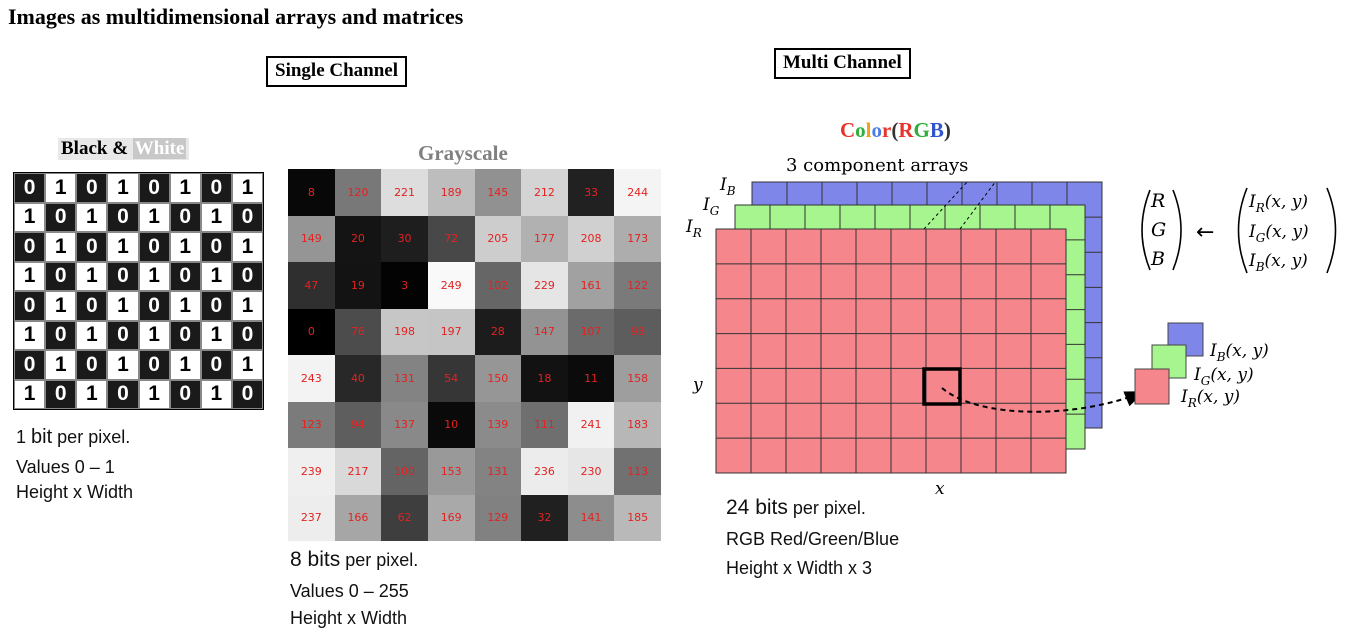 The width and height of the screenshot is (1360, 636). What do you see at coordinates (404, 238) in the screenshot?
I see `grayscale-pixel: 30` at bounding box center [404, 238].